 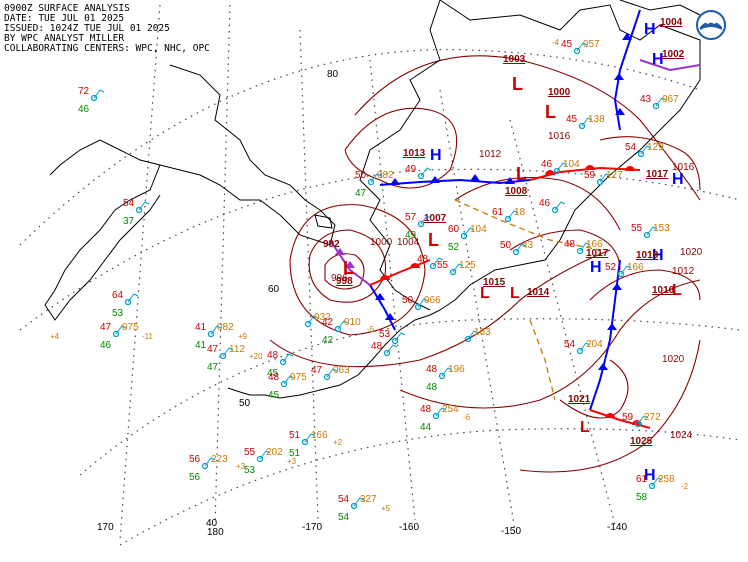 I want to click on pressure-center: L 1021, so click(x=579, y=415).